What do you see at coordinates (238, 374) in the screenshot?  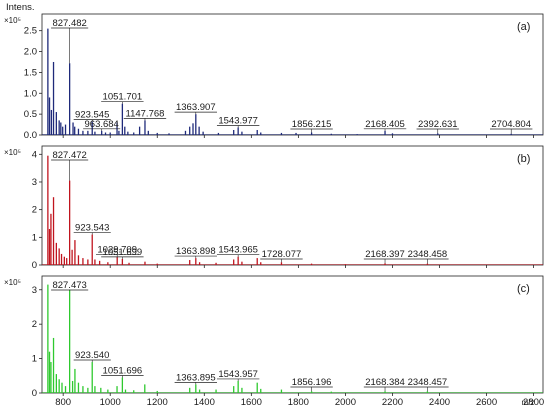 I see `peak-annotation: 1543.957` at bounding box center [238, 374].